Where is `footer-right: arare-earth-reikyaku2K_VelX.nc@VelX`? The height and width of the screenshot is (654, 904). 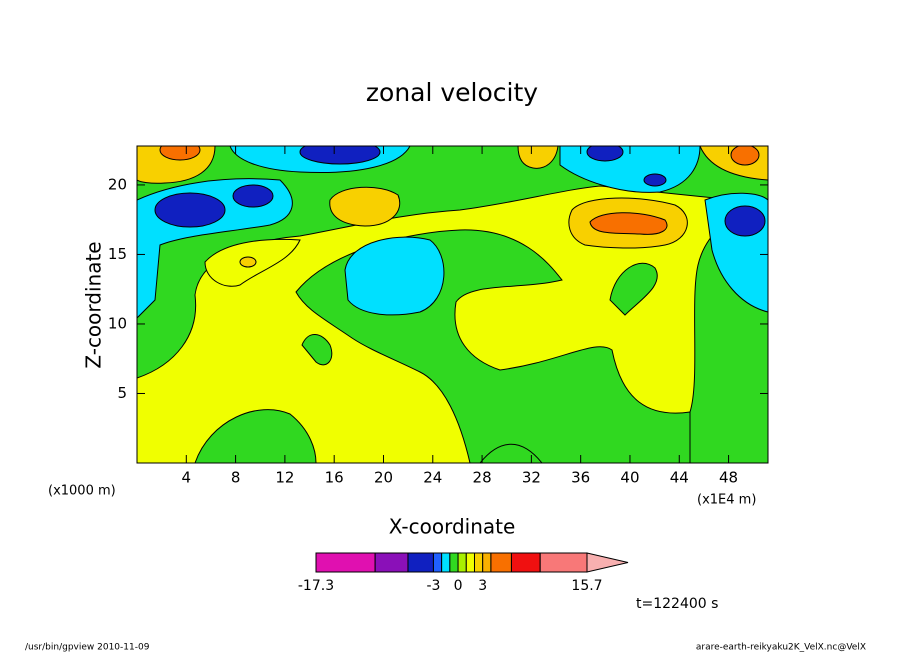 footer-right: arare-earth-reikyaku2K_VelX.nc@VelX is located at coordinates (781, 648).